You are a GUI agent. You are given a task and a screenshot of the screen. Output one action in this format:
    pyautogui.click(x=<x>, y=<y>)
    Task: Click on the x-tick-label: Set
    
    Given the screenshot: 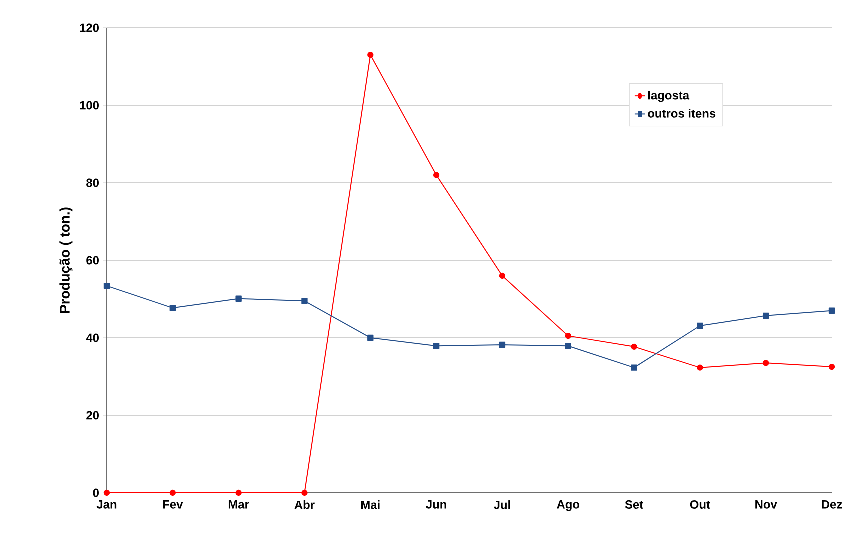 What is the action you would take?
    pyautogui.click(x=634, y=504)
    